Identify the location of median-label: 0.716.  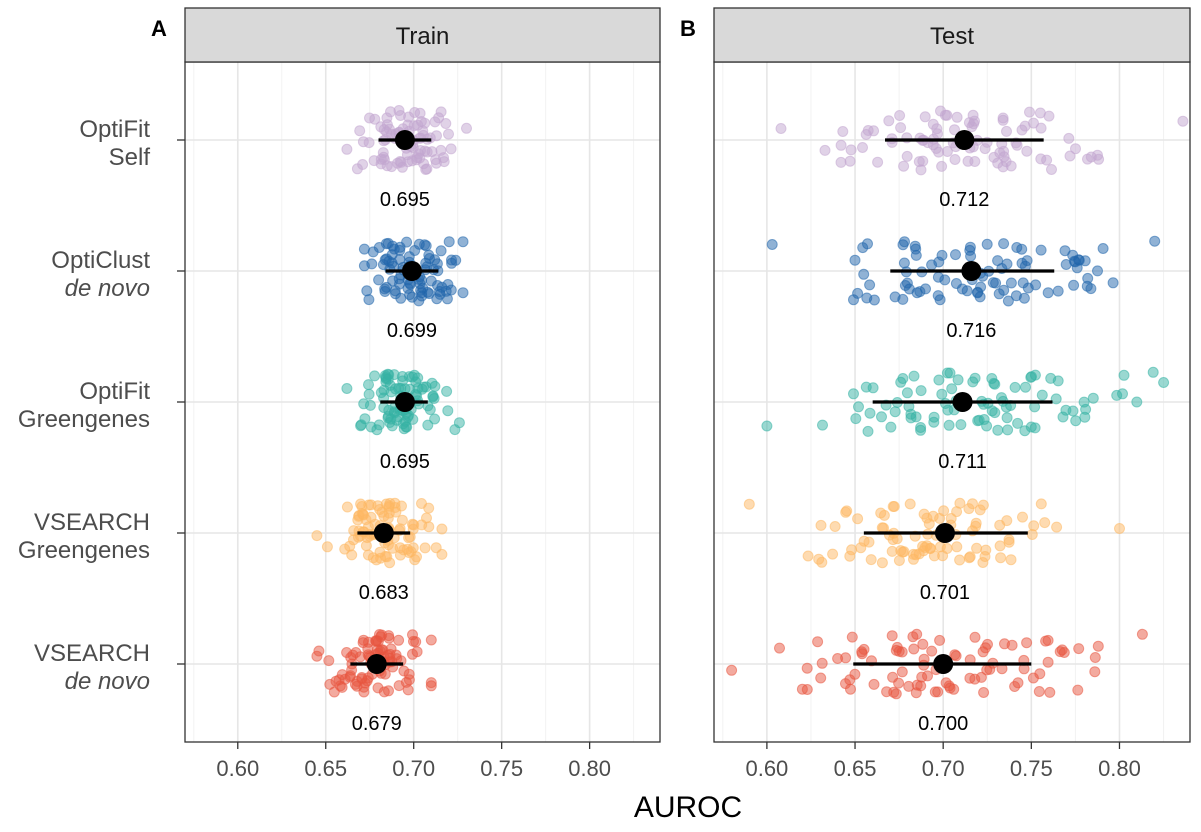
(971, 331).